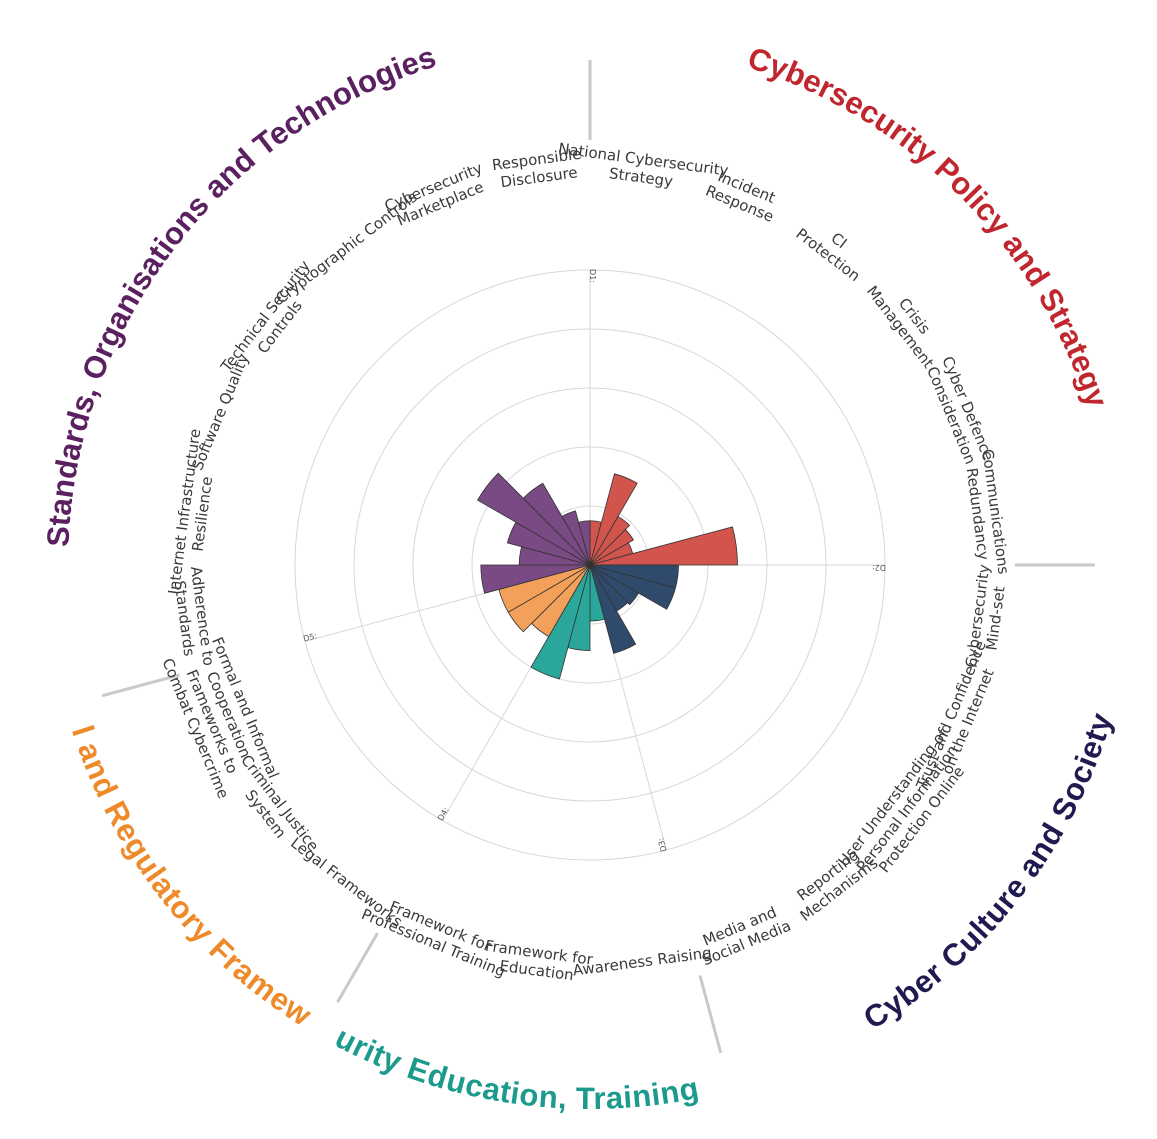 This screenshot has height=1139, width=1157. Describe the element at coordinates (576, 538) in the screenshot. I see `wedge-cybersecurity-marketplace` at that location.